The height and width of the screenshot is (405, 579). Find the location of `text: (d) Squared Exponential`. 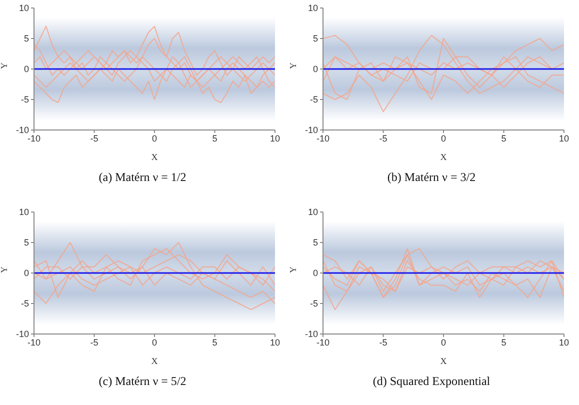

text: (d) Squared Exponential is located at coordinates (432, 381).